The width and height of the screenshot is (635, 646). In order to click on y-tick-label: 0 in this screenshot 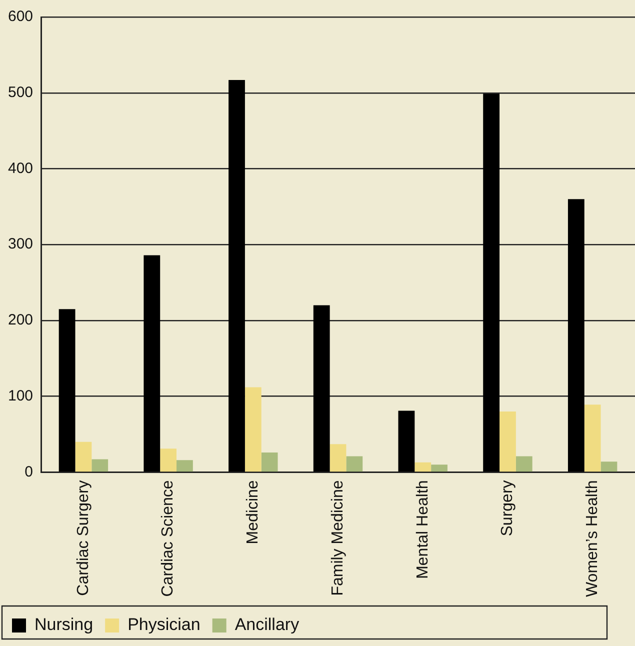, I will do `click(29, 471)`.